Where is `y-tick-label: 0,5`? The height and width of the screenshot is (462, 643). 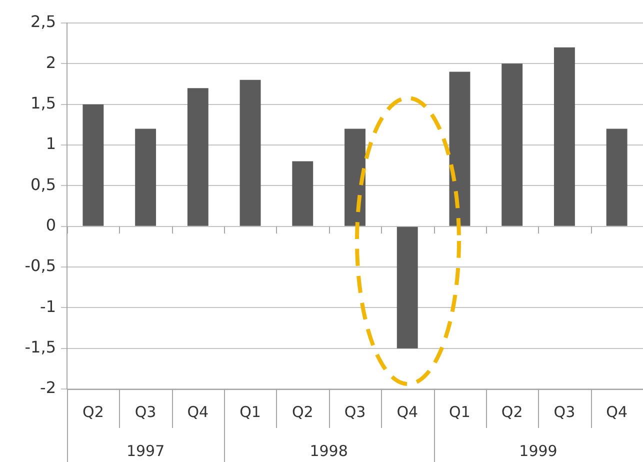 y-tick-label: 0,5 is located at coordinates (43, 184).